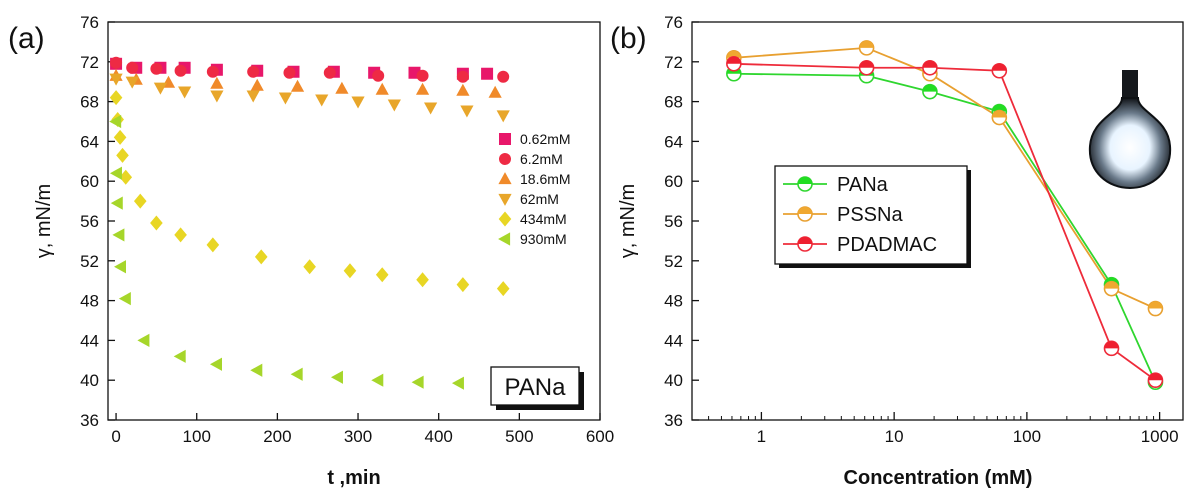 This screenshot has height=490, width=1192. What do you see at coordinates (89, 380) in the screenshot?
I see `y-tick-label: 40` at bounding box center [89, 380].